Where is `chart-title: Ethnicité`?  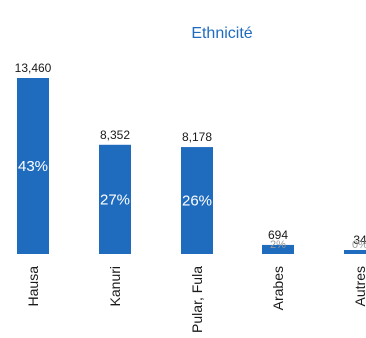
chart-title: Ethnicité is located at coordinates (221, 33).